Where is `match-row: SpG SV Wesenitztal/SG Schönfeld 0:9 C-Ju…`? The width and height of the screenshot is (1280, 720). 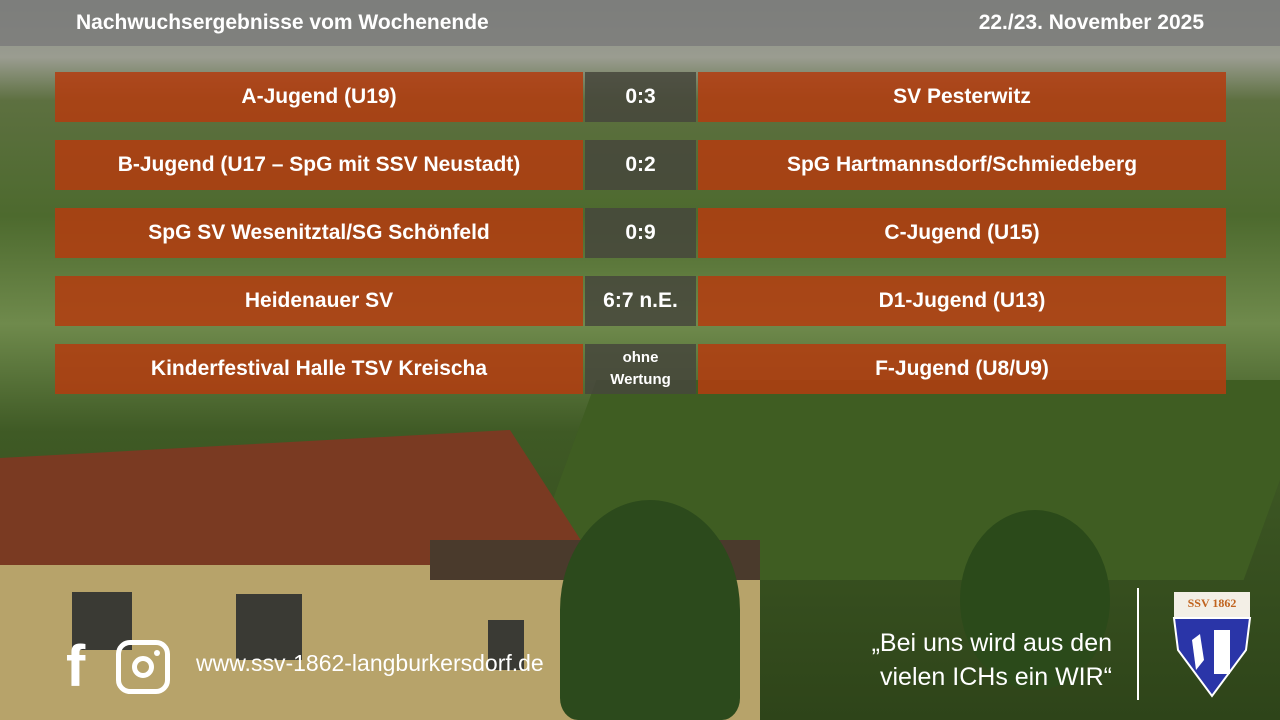 match-row: SpG SV Wesenitztal/SG Schönfeld 0:9 C-Ju… is located at coordinates (640, 233).